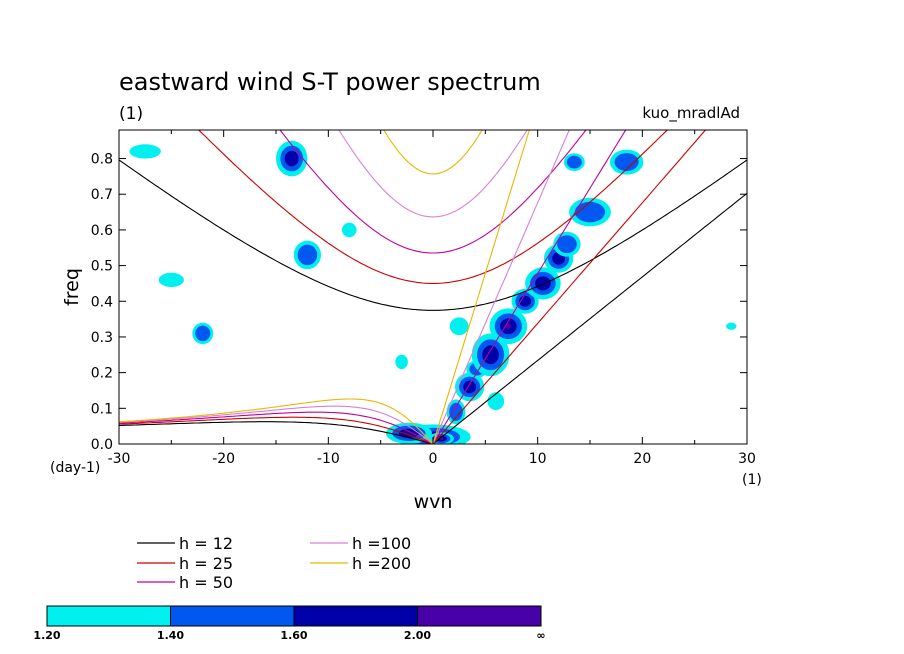  I want to click on x-tick-label: 20, so click(642, 459).